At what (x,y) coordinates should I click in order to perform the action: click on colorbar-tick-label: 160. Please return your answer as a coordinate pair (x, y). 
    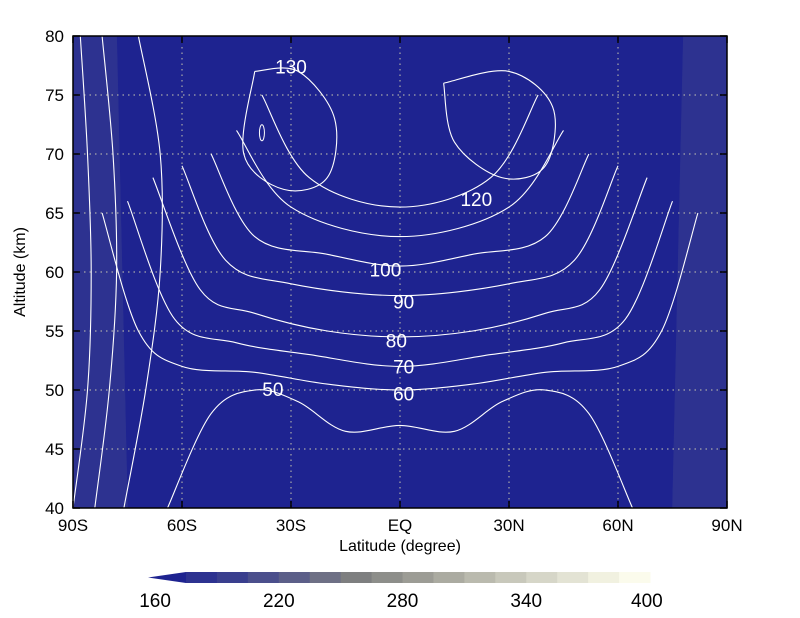
    Looking at the image, I should click on (155, 601).